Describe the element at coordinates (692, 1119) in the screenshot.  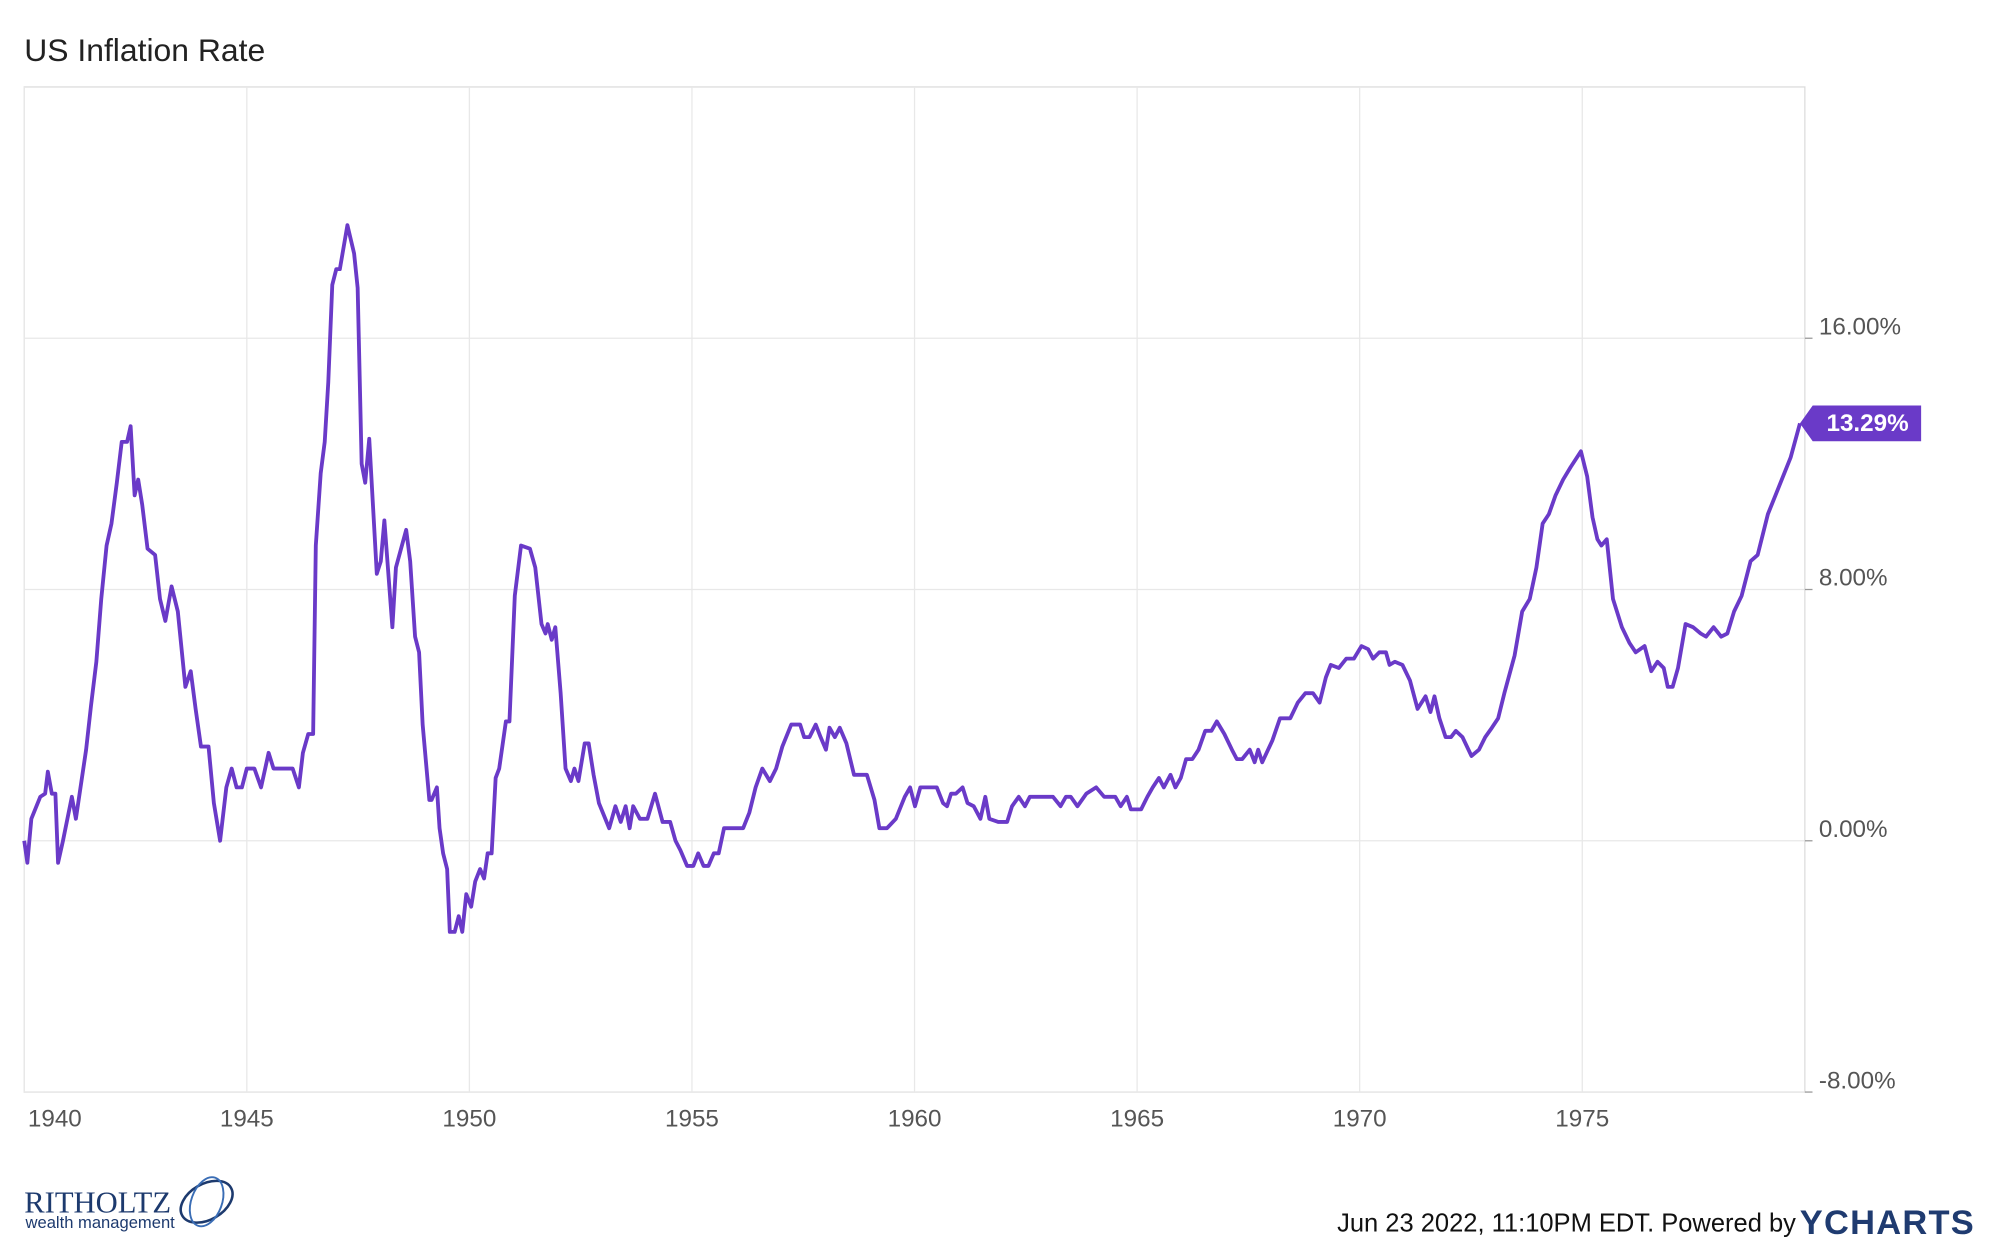
I see `x-tick-label: 1955` at that location.